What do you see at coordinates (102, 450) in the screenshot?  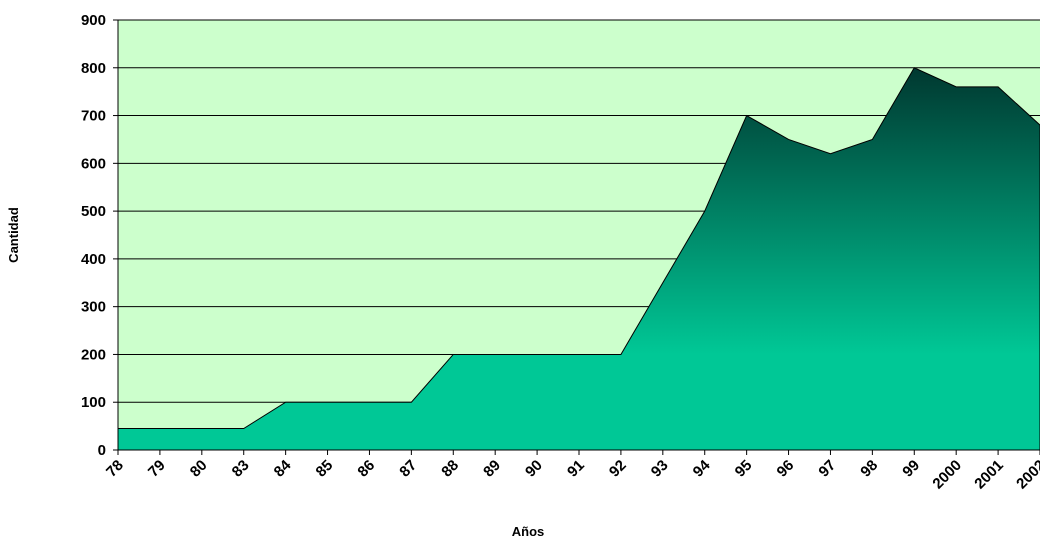 I see `y-tick-label: 0` at bounding box center [102, 450].